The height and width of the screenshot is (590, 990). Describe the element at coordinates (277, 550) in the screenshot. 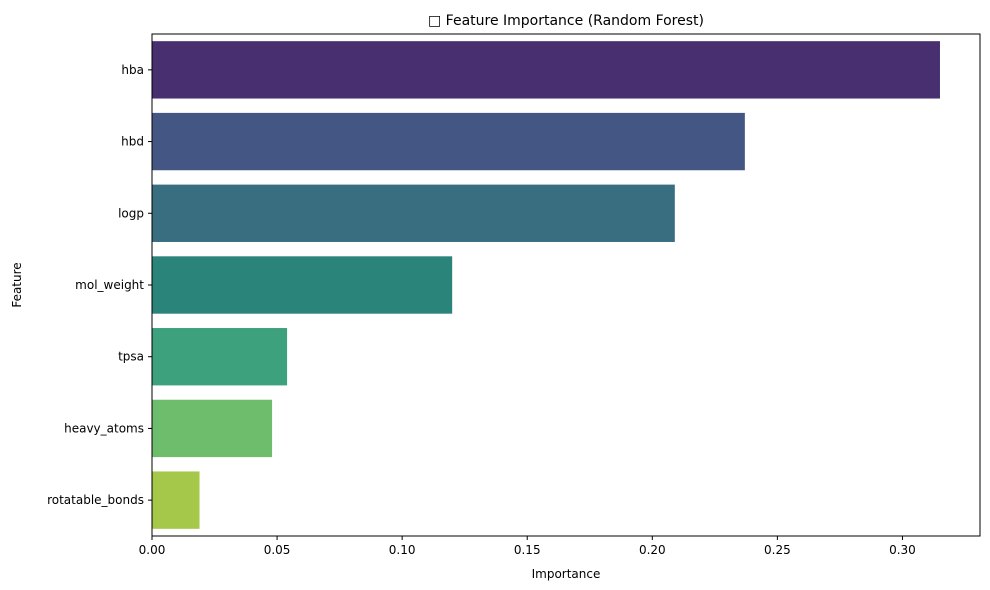

I see `x-tick-label: 0.05` at that location.